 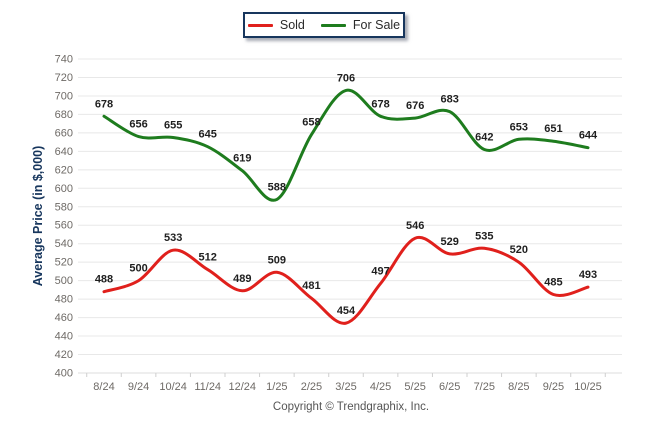 I want to click on value-label-for-sale: 706, so click(x=346, y=78).